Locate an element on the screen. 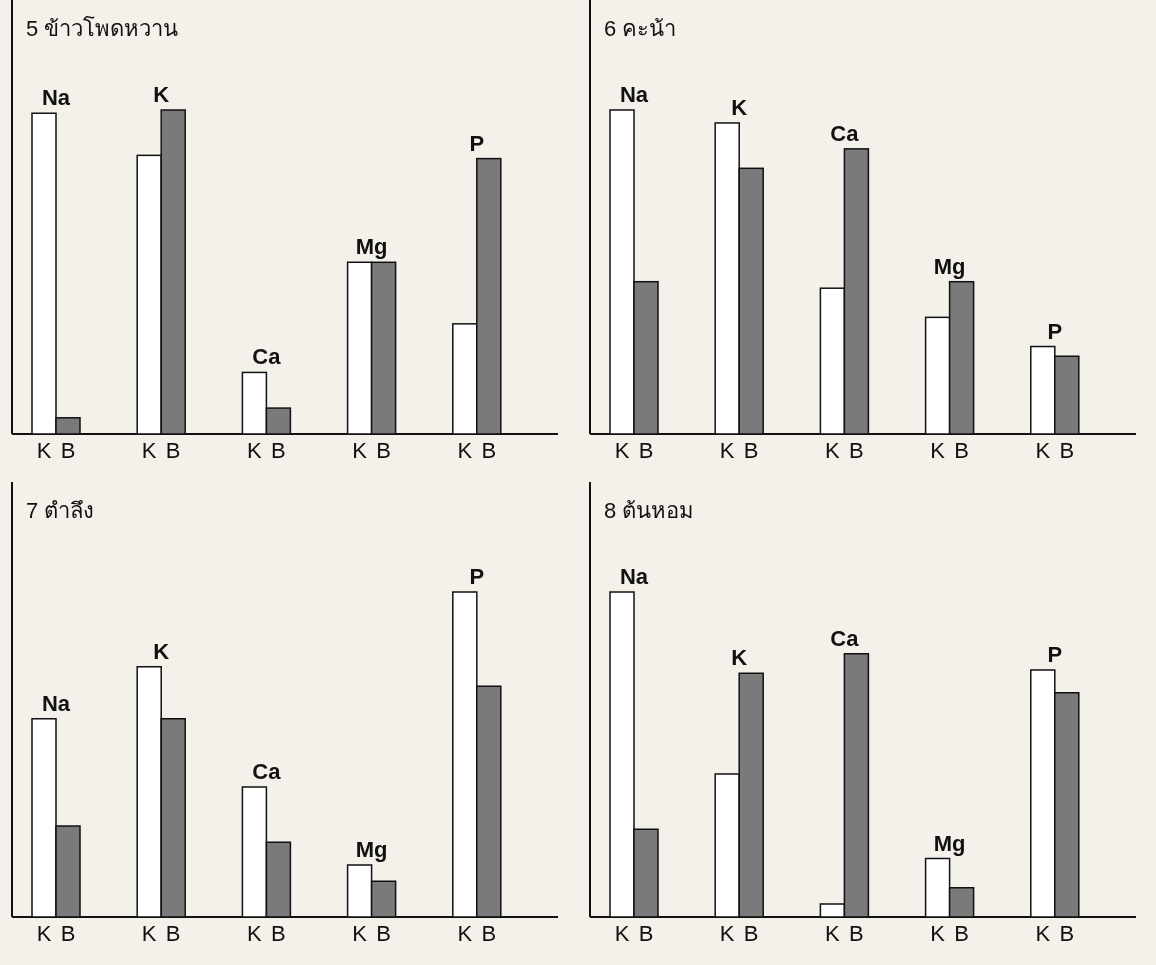  chart-title: 7 ตำลึง is located at coordinates (60, 510).